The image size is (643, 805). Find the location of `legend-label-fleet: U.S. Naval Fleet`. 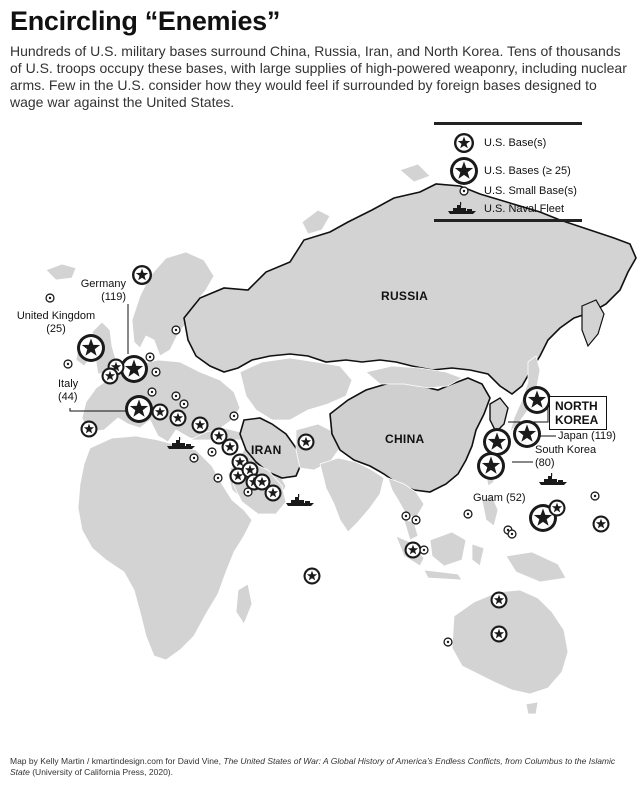

legend-label-fleet: U.S. Naval Fleet is located at coordinates (524, 209).